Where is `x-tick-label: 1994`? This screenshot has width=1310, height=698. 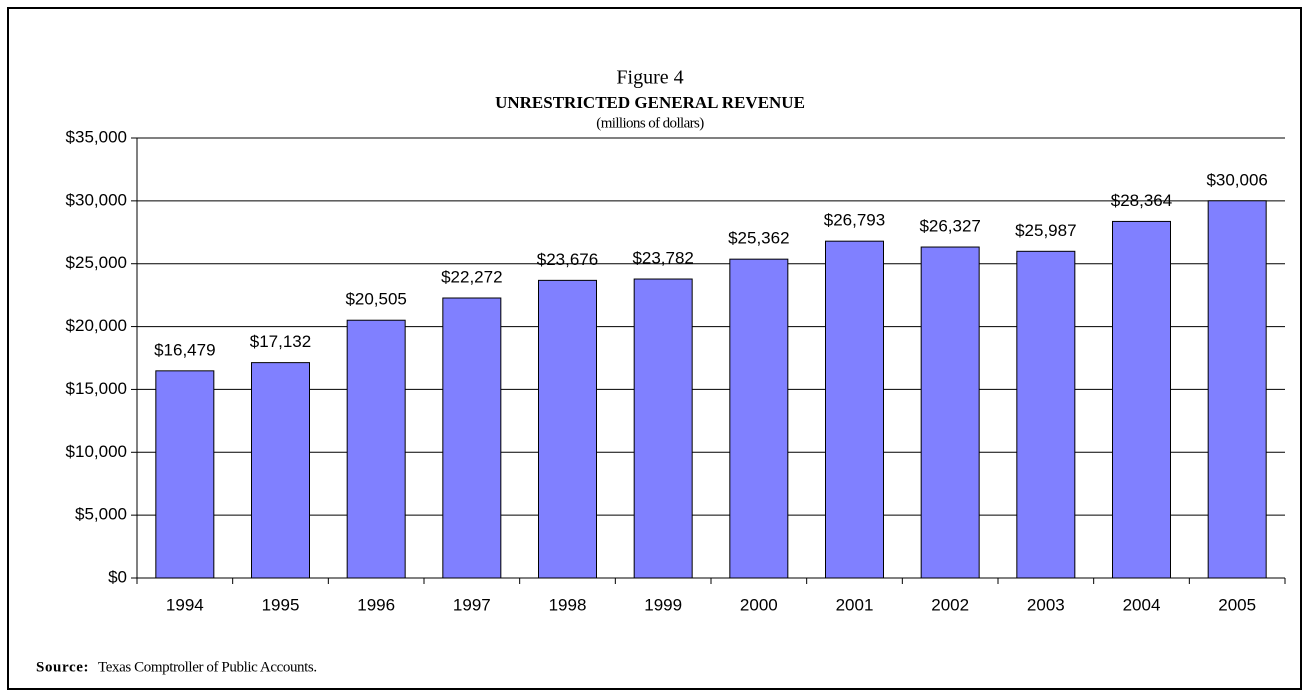
x-tick-label: 1994 is located at coordinates (185, 604).